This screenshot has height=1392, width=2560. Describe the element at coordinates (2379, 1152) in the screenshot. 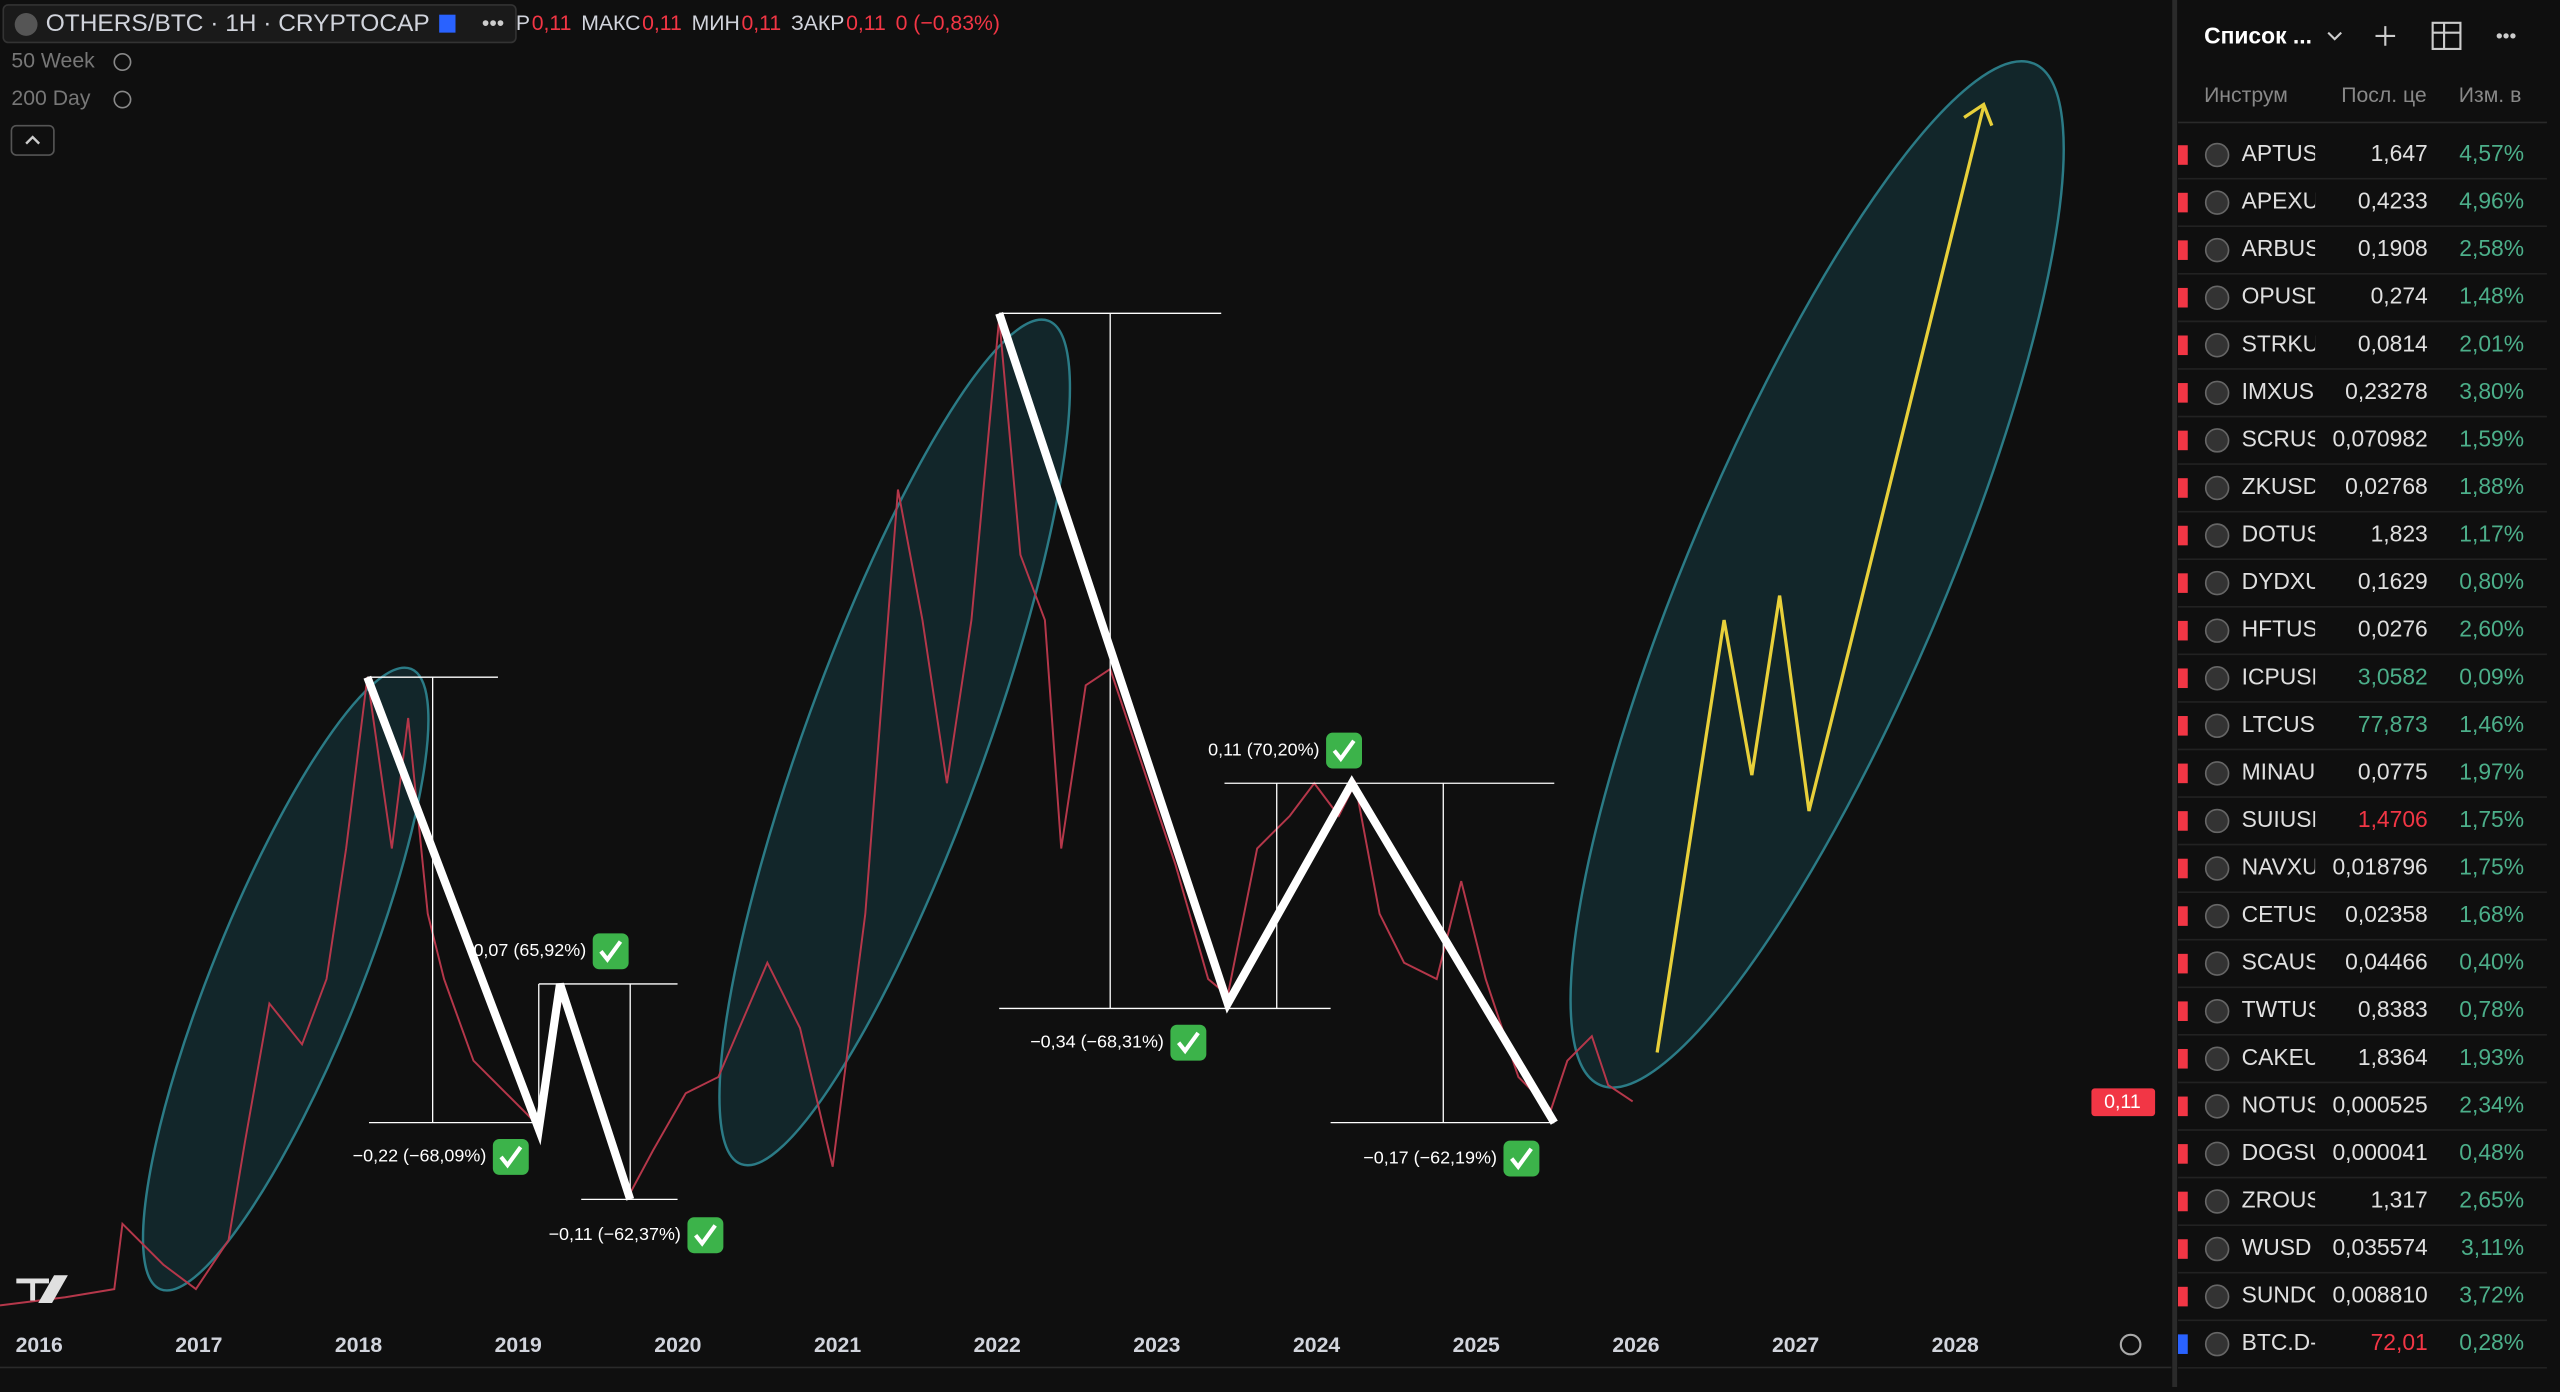

I see `row-last: 0,000041` at that location.